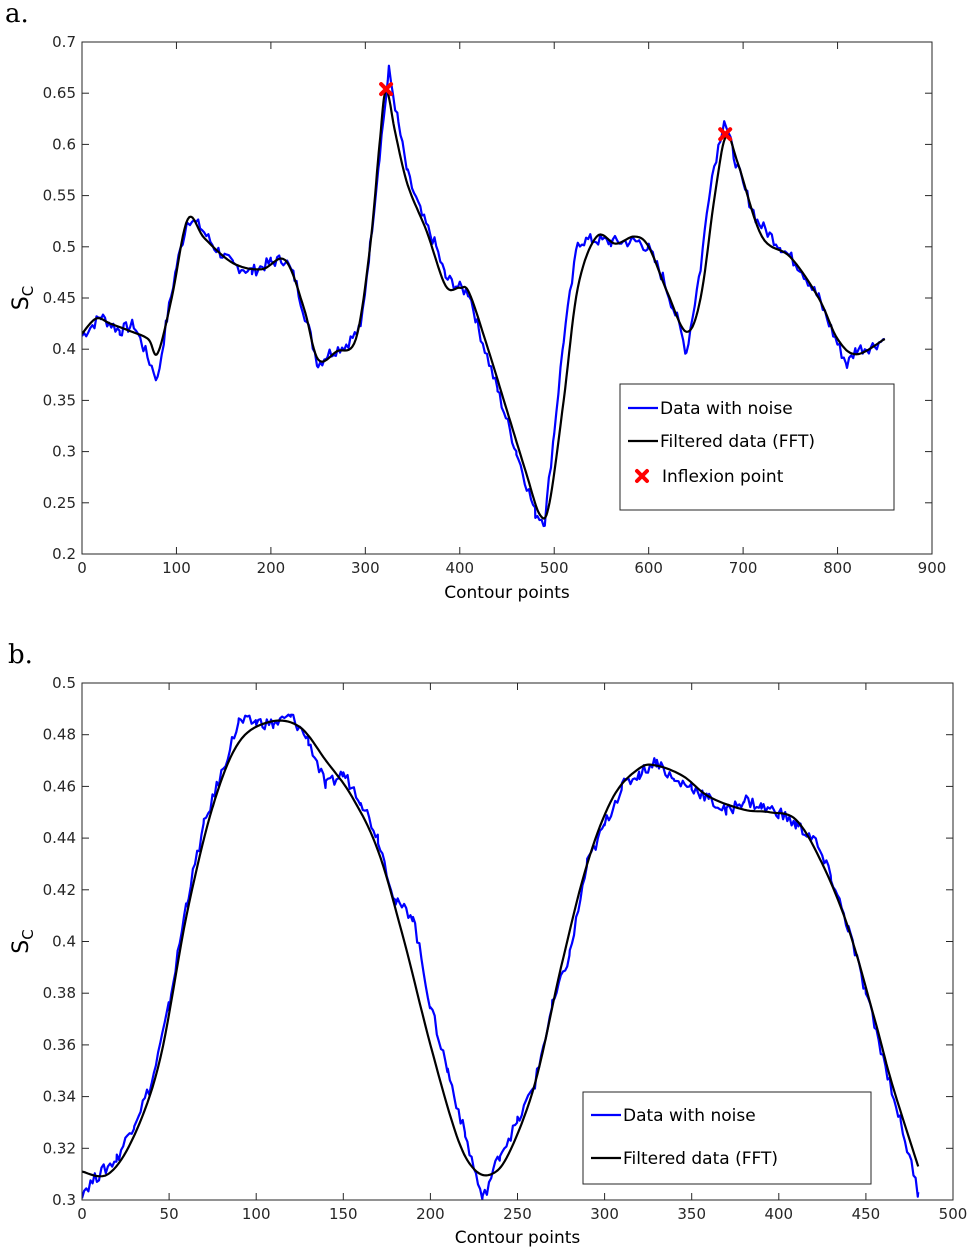 The width and height of the screenshot is (975, 1252). I want to click on y-tick-label: 0.48, so click(59, 735).